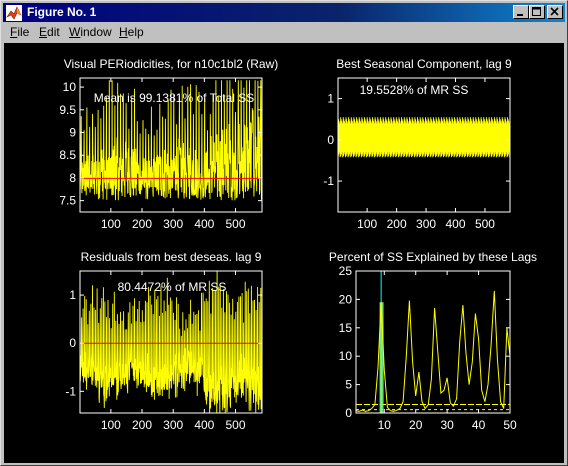  I want to click on plot-2-annotation: 19.5528% of MR SS, so click(414, 90).